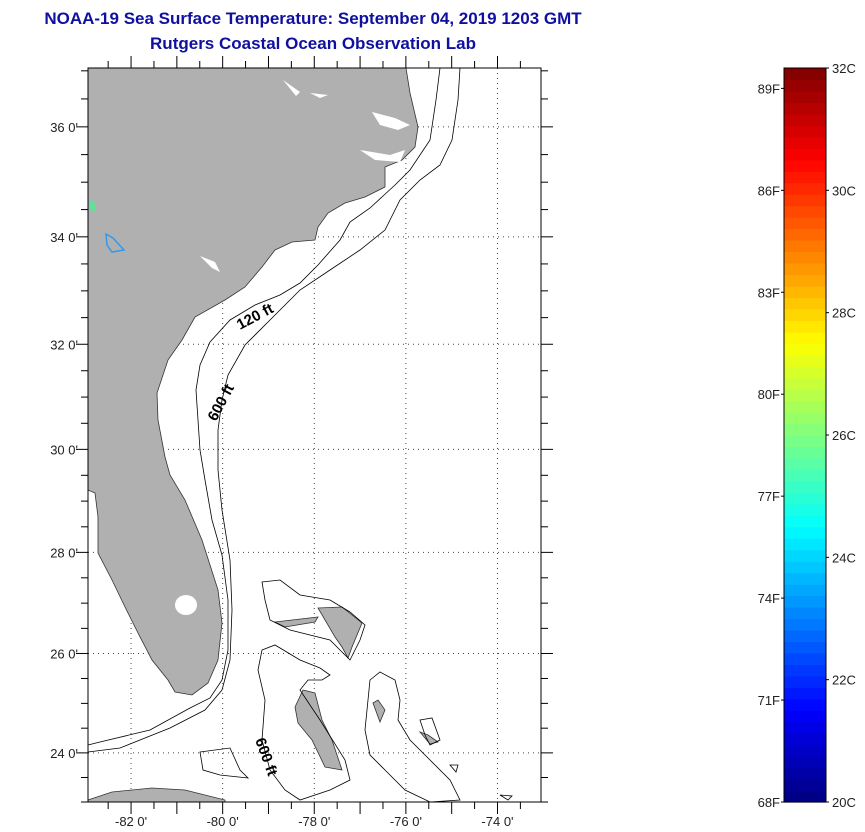  I want to click on land-grand-bahama, so click(296, 622).